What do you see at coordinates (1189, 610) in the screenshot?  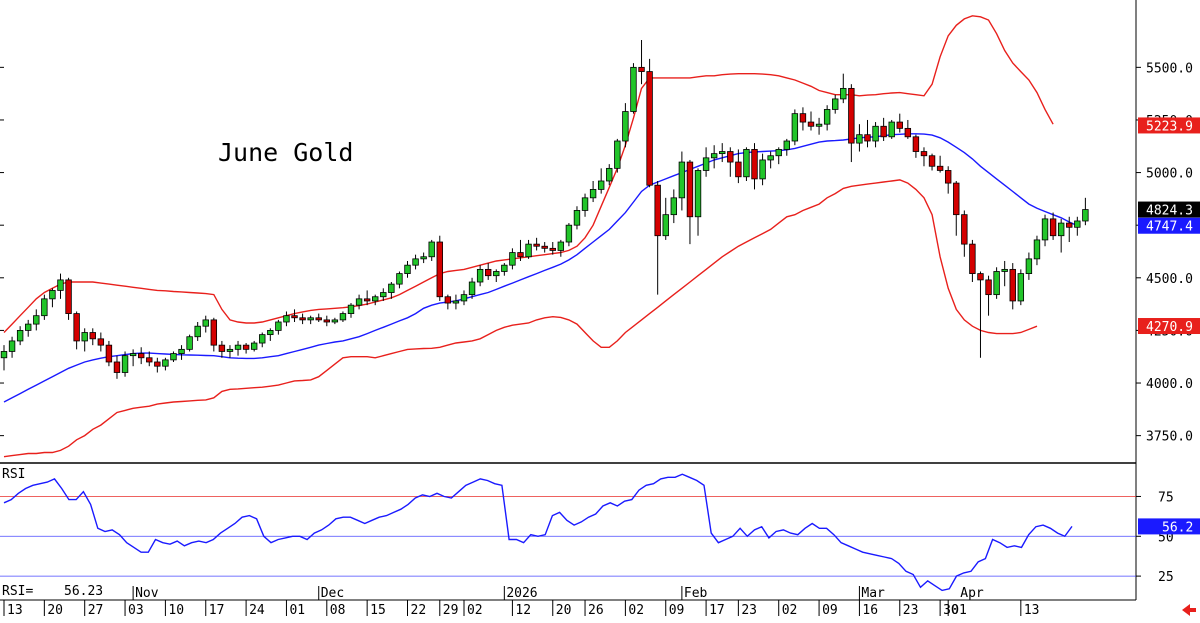 I see `scroll-left-arrow-icon` at bounding box center [1189, 610].